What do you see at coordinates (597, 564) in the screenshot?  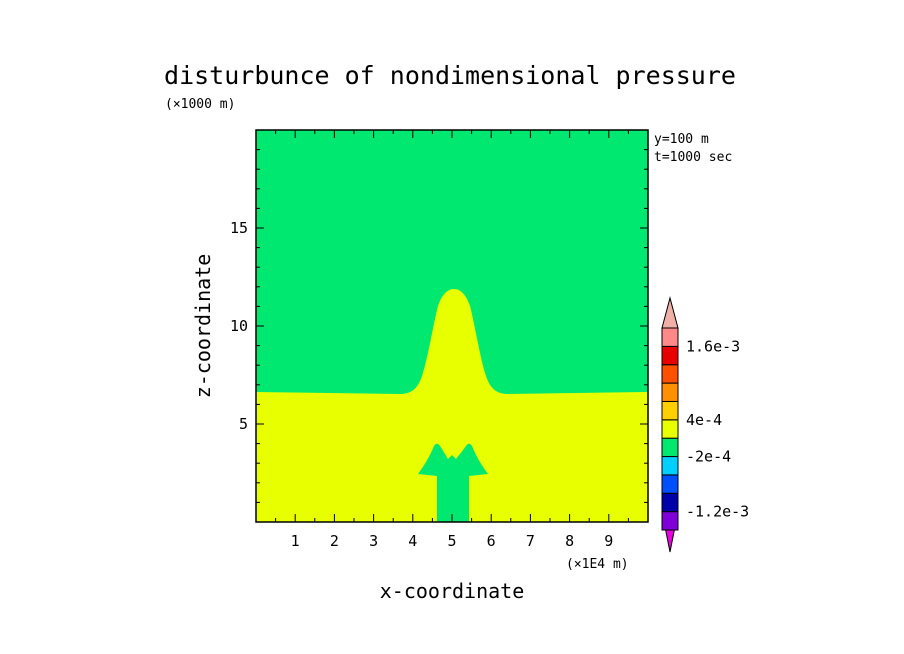 I see `x-unit-label: (×1E4 m)` at bounding box center [597, 564].